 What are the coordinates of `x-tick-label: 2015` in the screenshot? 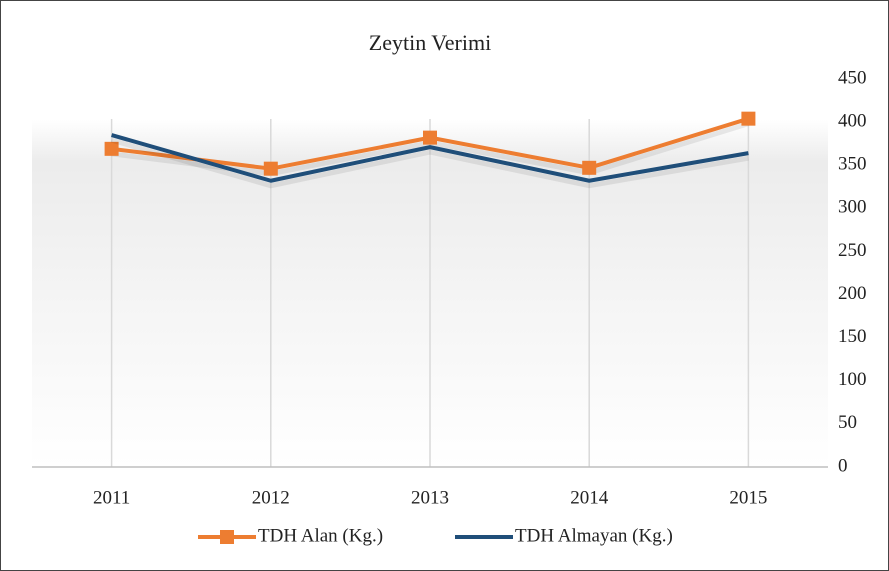 It's located at (748, 497).